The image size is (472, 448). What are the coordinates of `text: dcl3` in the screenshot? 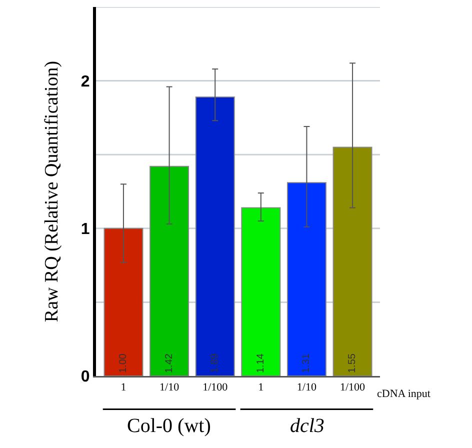 It's located at (307, 426).